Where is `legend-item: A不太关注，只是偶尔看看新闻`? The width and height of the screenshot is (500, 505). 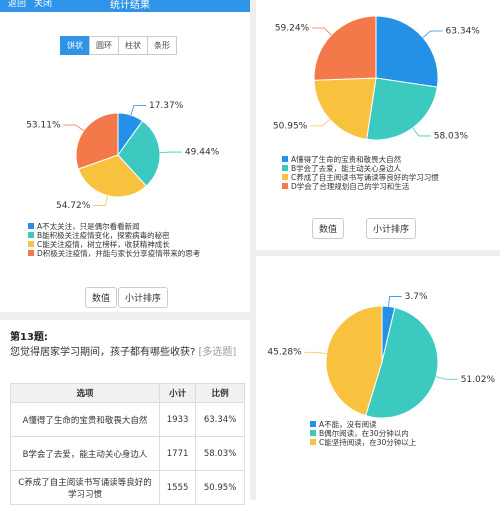 legend-item: A不太关注，只是偶尔看看新闻 is located at coordinates (114, 226).